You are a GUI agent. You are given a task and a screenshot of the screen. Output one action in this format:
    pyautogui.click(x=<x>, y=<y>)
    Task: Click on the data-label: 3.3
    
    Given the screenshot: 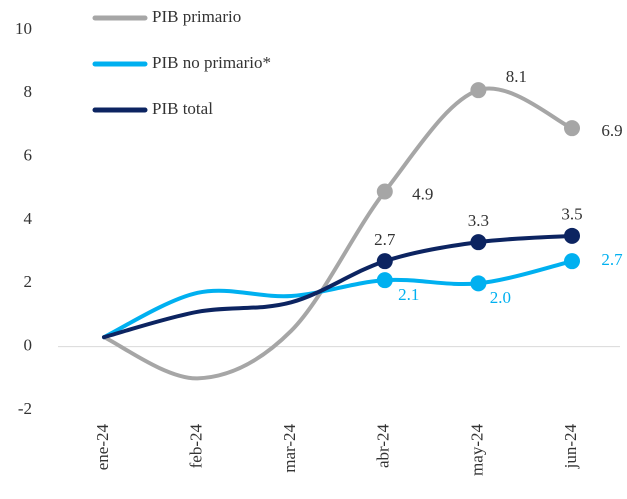 What is the action you would take?
    pyautogui.click(x=478, y=220)
    